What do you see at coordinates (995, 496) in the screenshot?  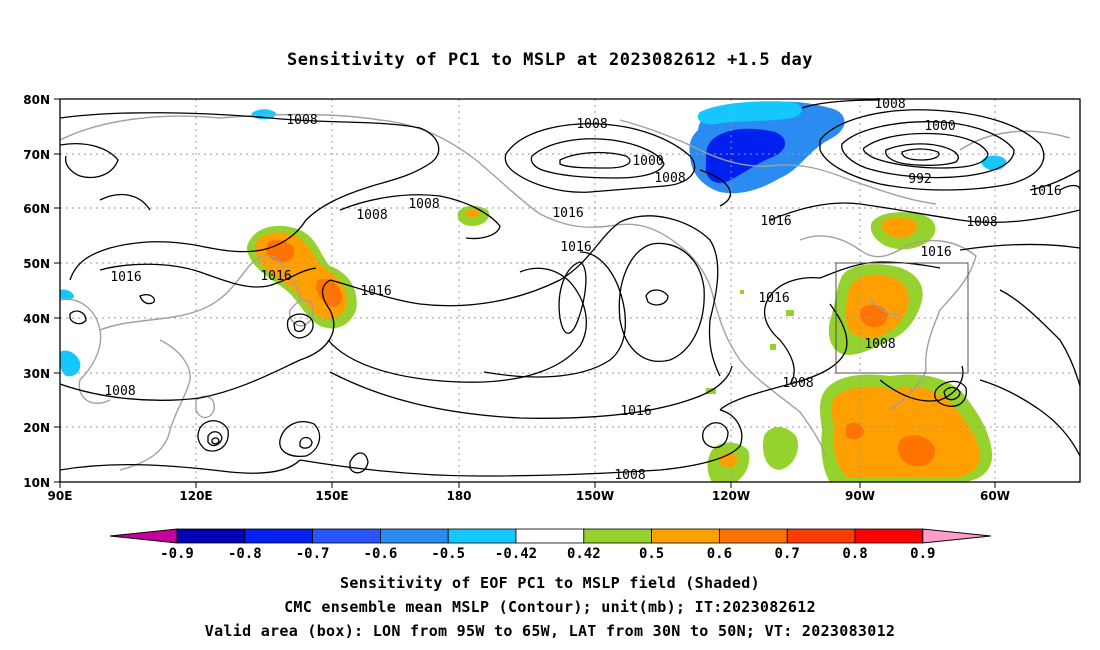 I see `lon-label: 60W` at bounding box center [995, 496].